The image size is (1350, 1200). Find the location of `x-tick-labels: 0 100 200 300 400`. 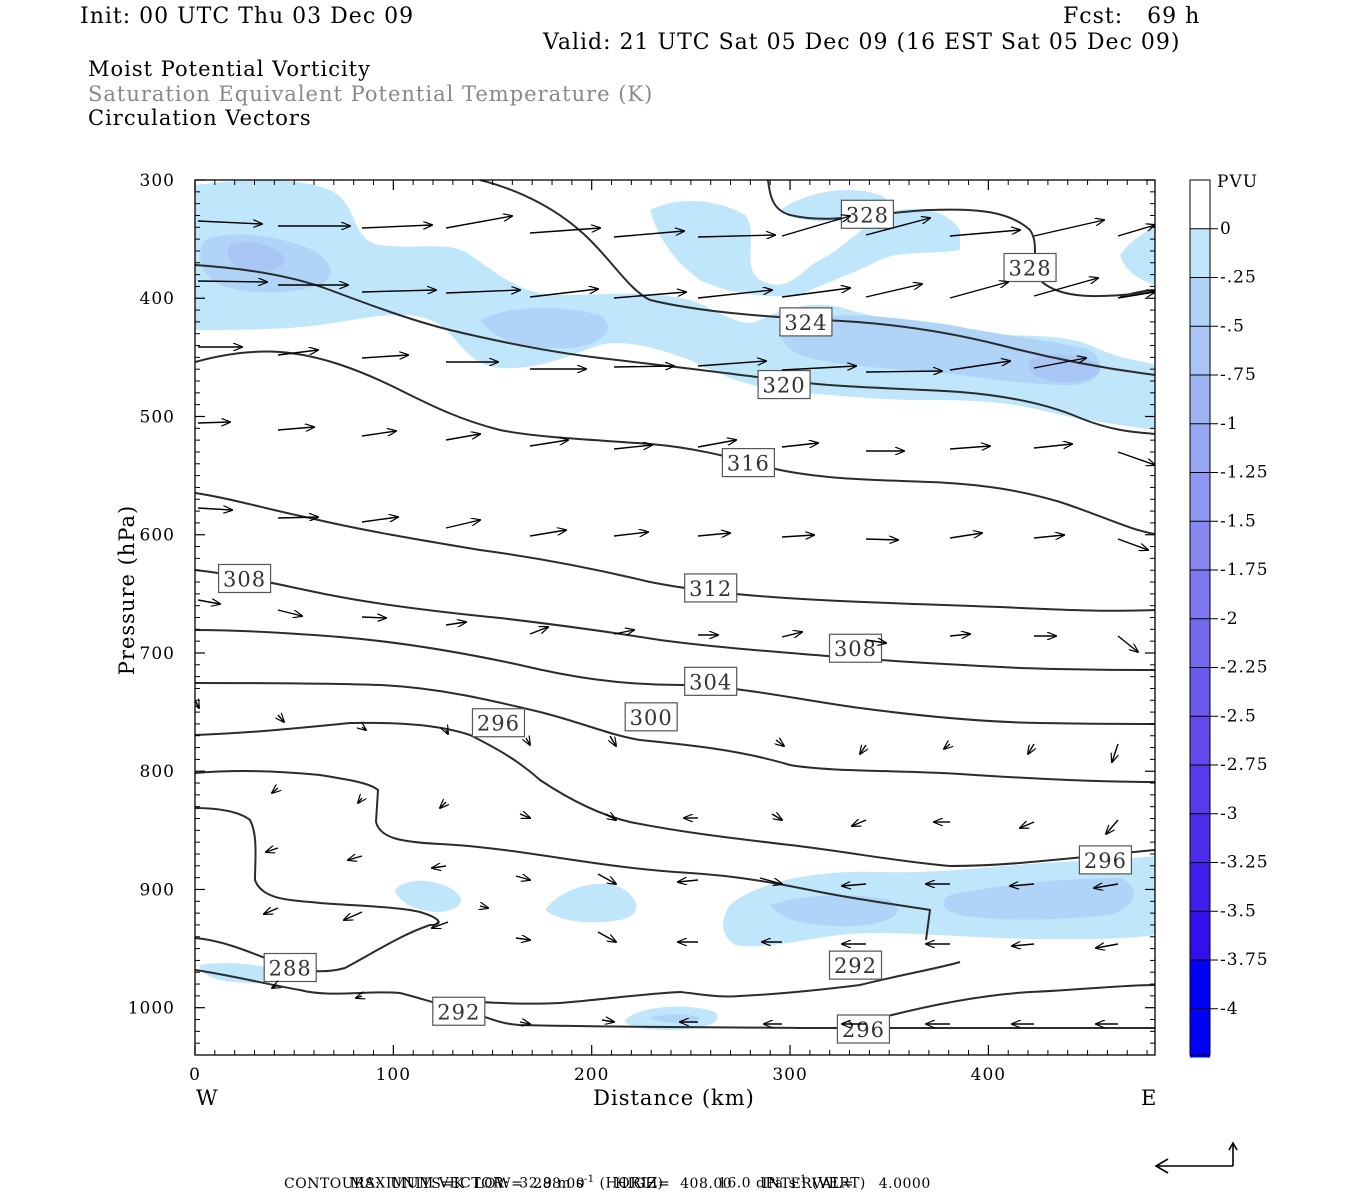

x-tick-labels: 0 100 200 300 400 is located at coordinates (597, 1075).